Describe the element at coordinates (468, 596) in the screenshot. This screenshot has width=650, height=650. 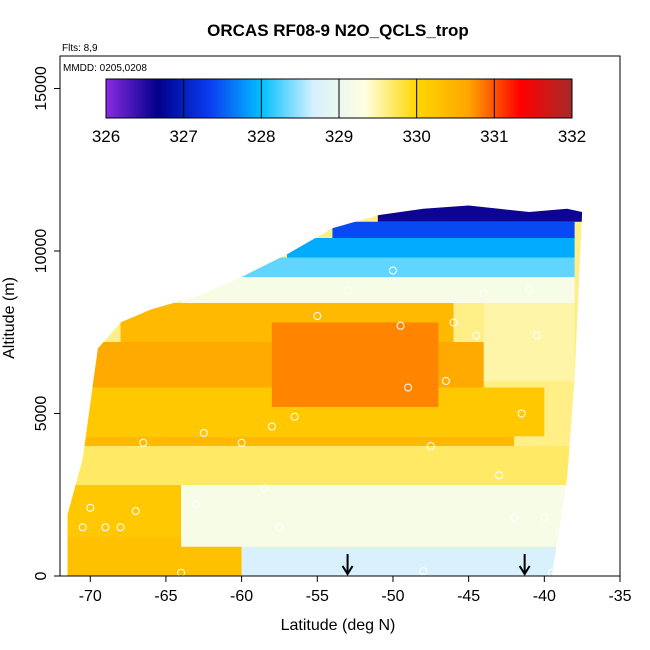
I see `x-tick-label: -45` at that location.